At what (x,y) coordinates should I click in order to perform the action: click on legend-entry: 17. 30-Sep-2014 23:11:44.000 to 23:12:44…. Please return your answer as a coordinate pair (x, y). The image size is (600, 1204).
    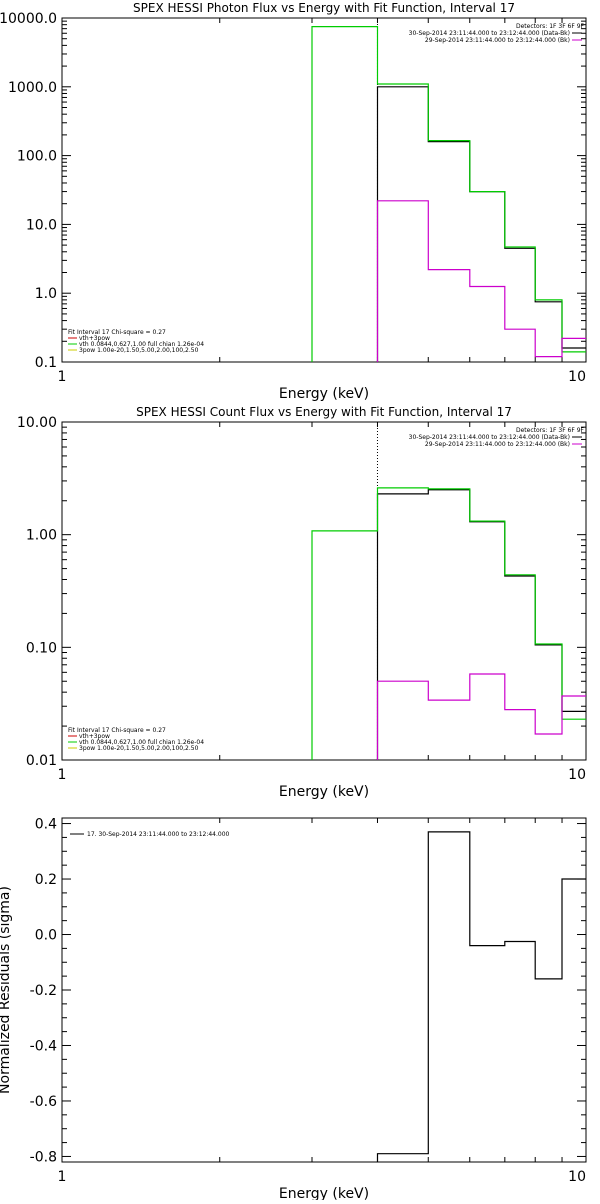
    Looking at the image, I should click on (158, 834).